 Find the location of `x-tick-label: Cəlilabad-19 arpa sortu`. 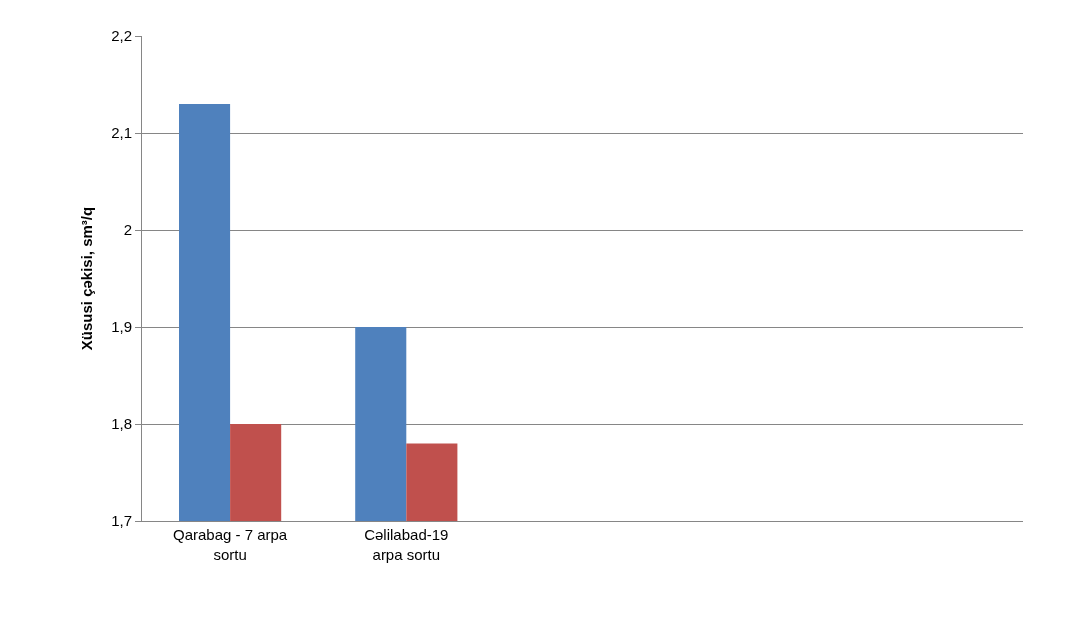

x-tick-label: Cəlilabad-19 arpa sortu is located at coordinates (406, 544).